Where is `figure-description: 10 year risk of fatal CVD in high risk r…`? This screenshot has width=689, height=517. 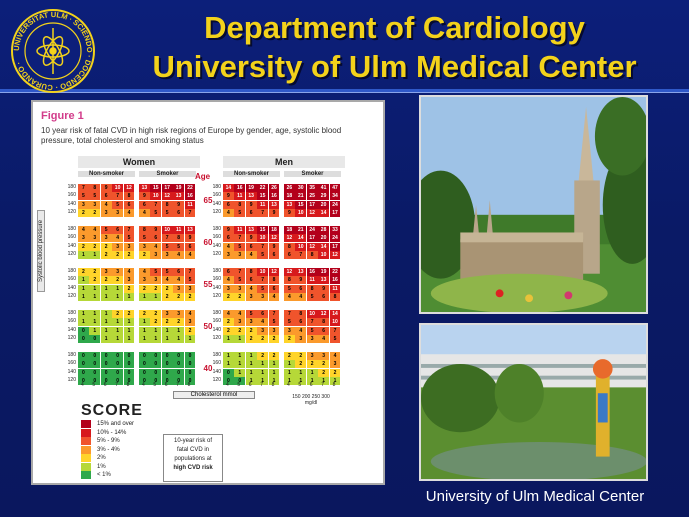
figure-description: 10 year risk of fatal CVD in high risk r… is located at coordinates (191, 135).